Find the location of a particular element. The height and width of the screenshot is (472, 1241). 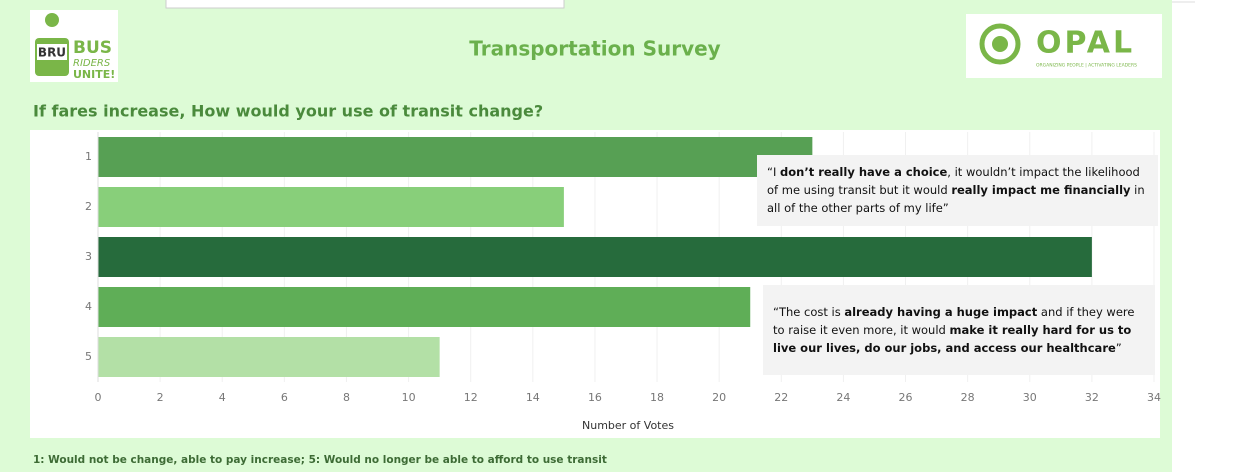

quote-text: already having a huge impact is located at coordinates (941, 312).